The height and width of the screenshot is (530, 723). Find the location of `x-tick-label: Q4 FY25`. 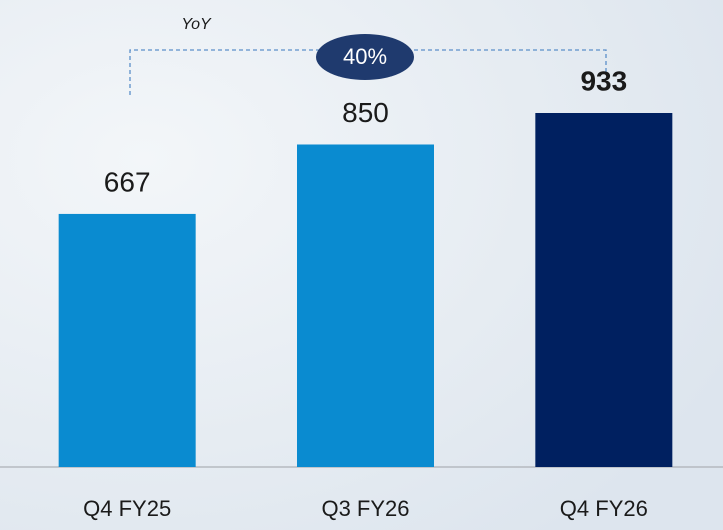

x-tick-label: Q4 FY25 is located at coordinates (127, 508).